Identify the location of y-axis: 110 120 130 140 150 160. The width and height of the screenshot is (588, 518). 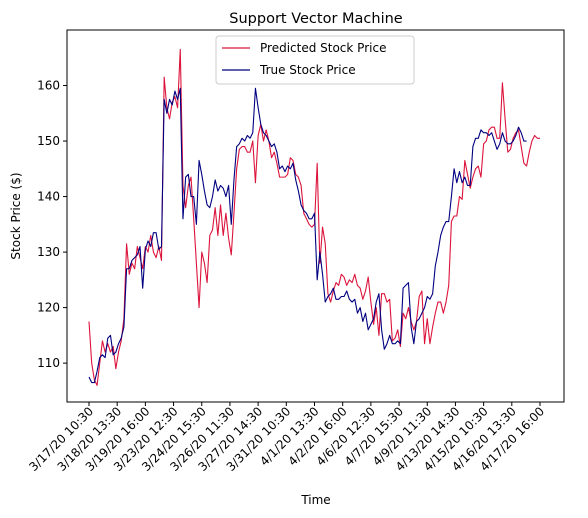
(52, 224).